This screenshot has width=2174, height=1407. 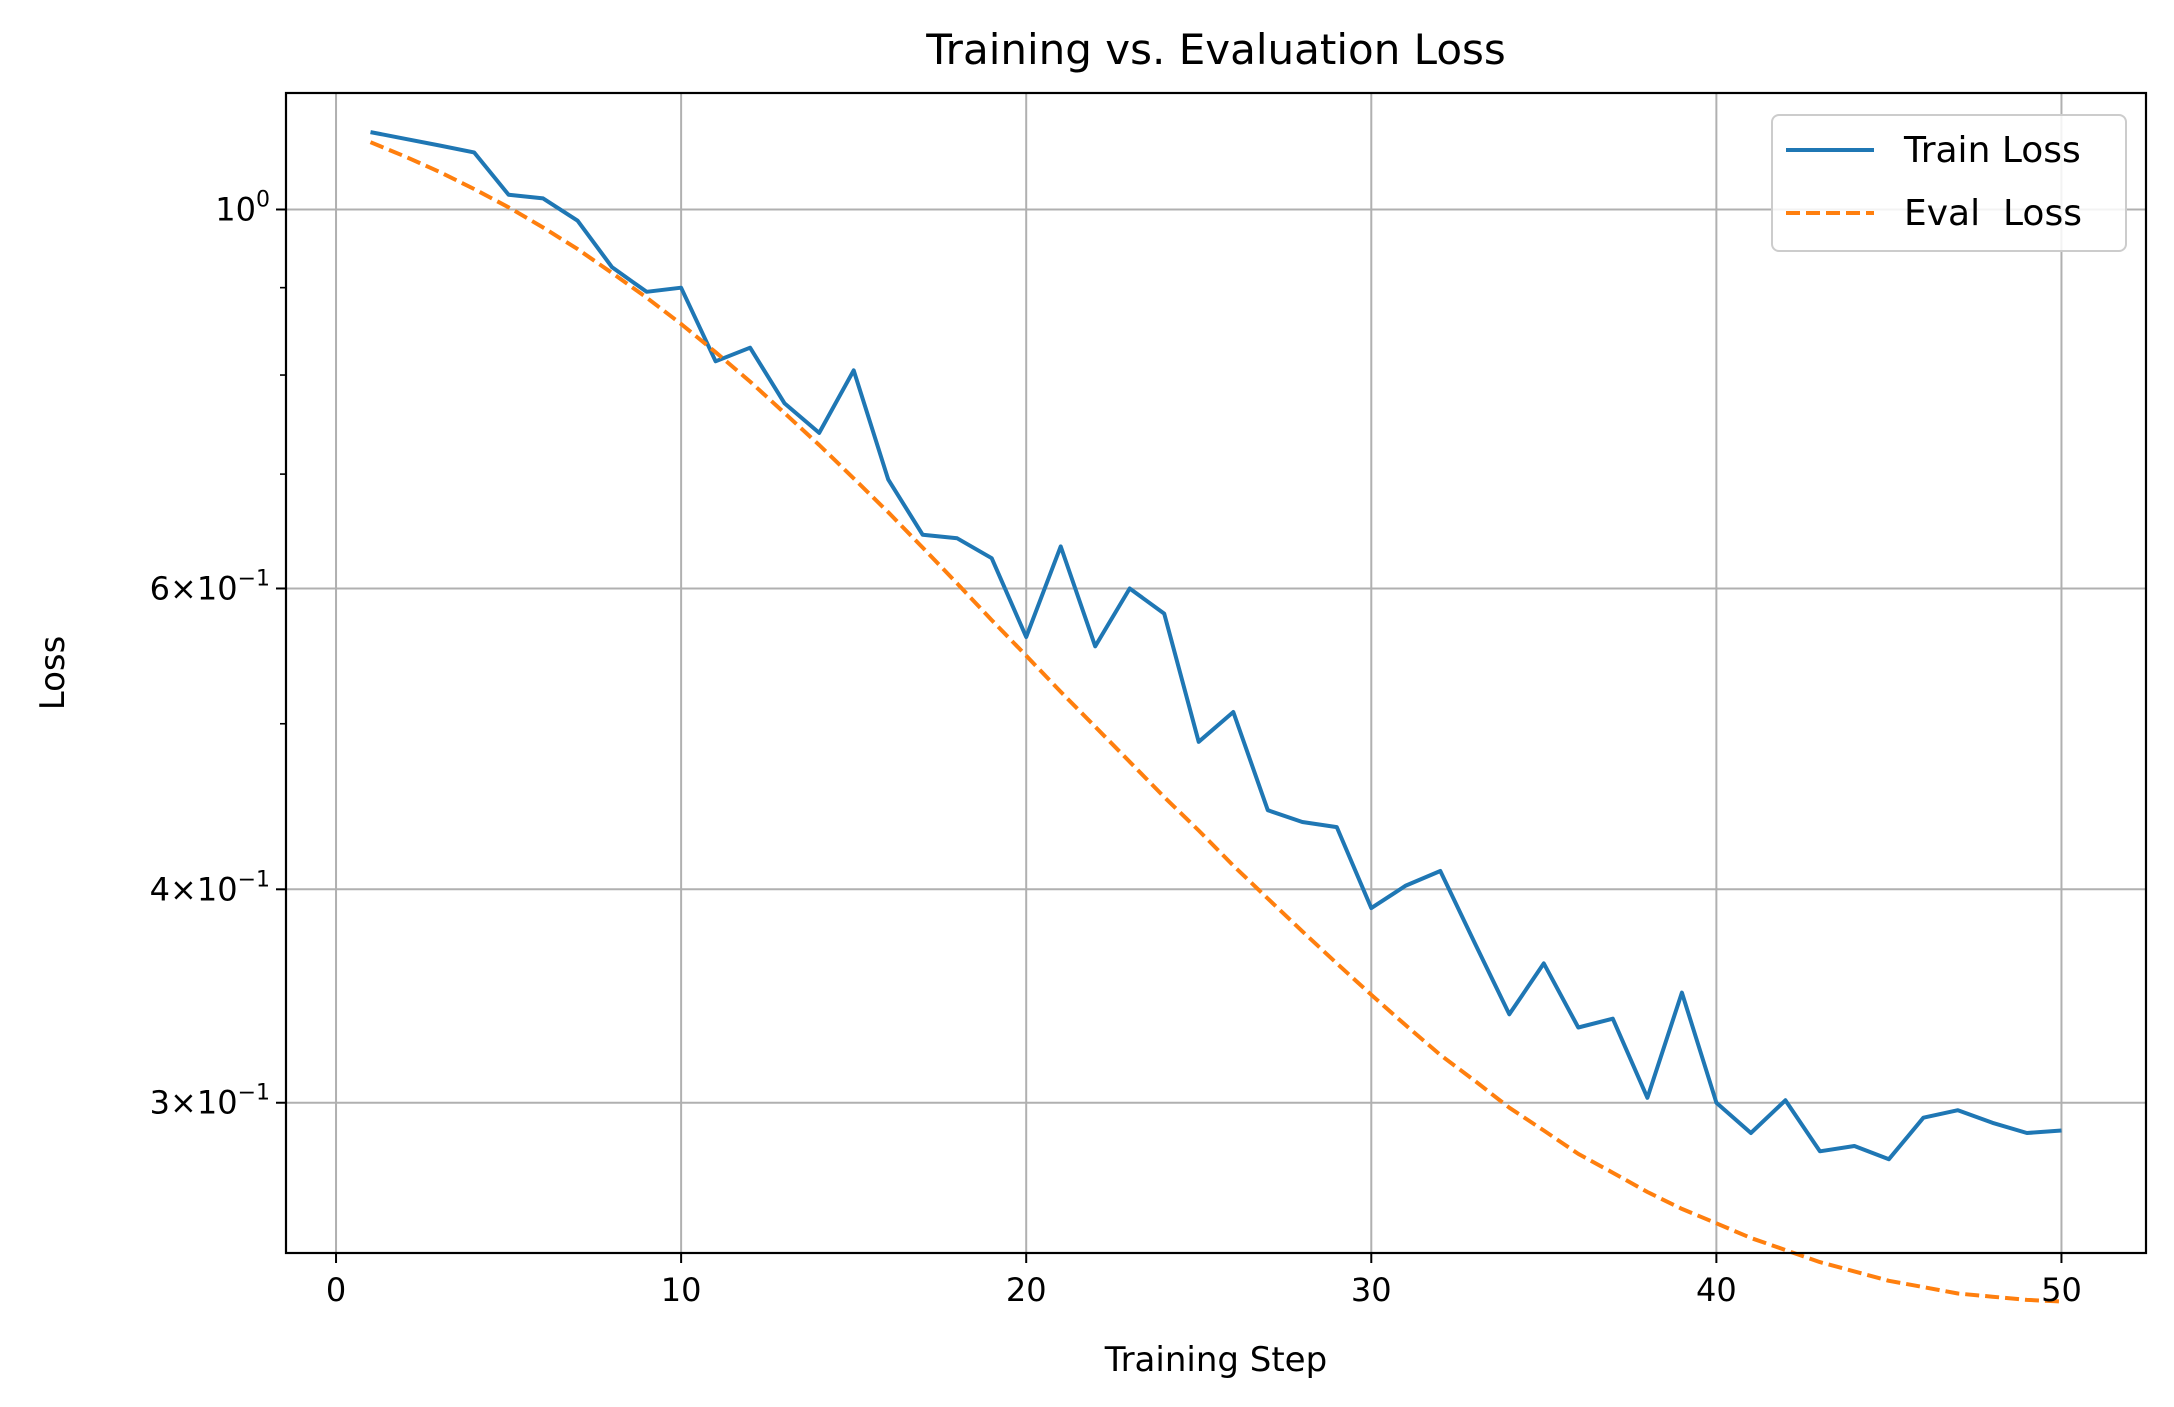 What do you see at coordinates (1026, 1290) in the screenshot?
I see `x-tick-label: 20` at bounding box center [1026, 1290].